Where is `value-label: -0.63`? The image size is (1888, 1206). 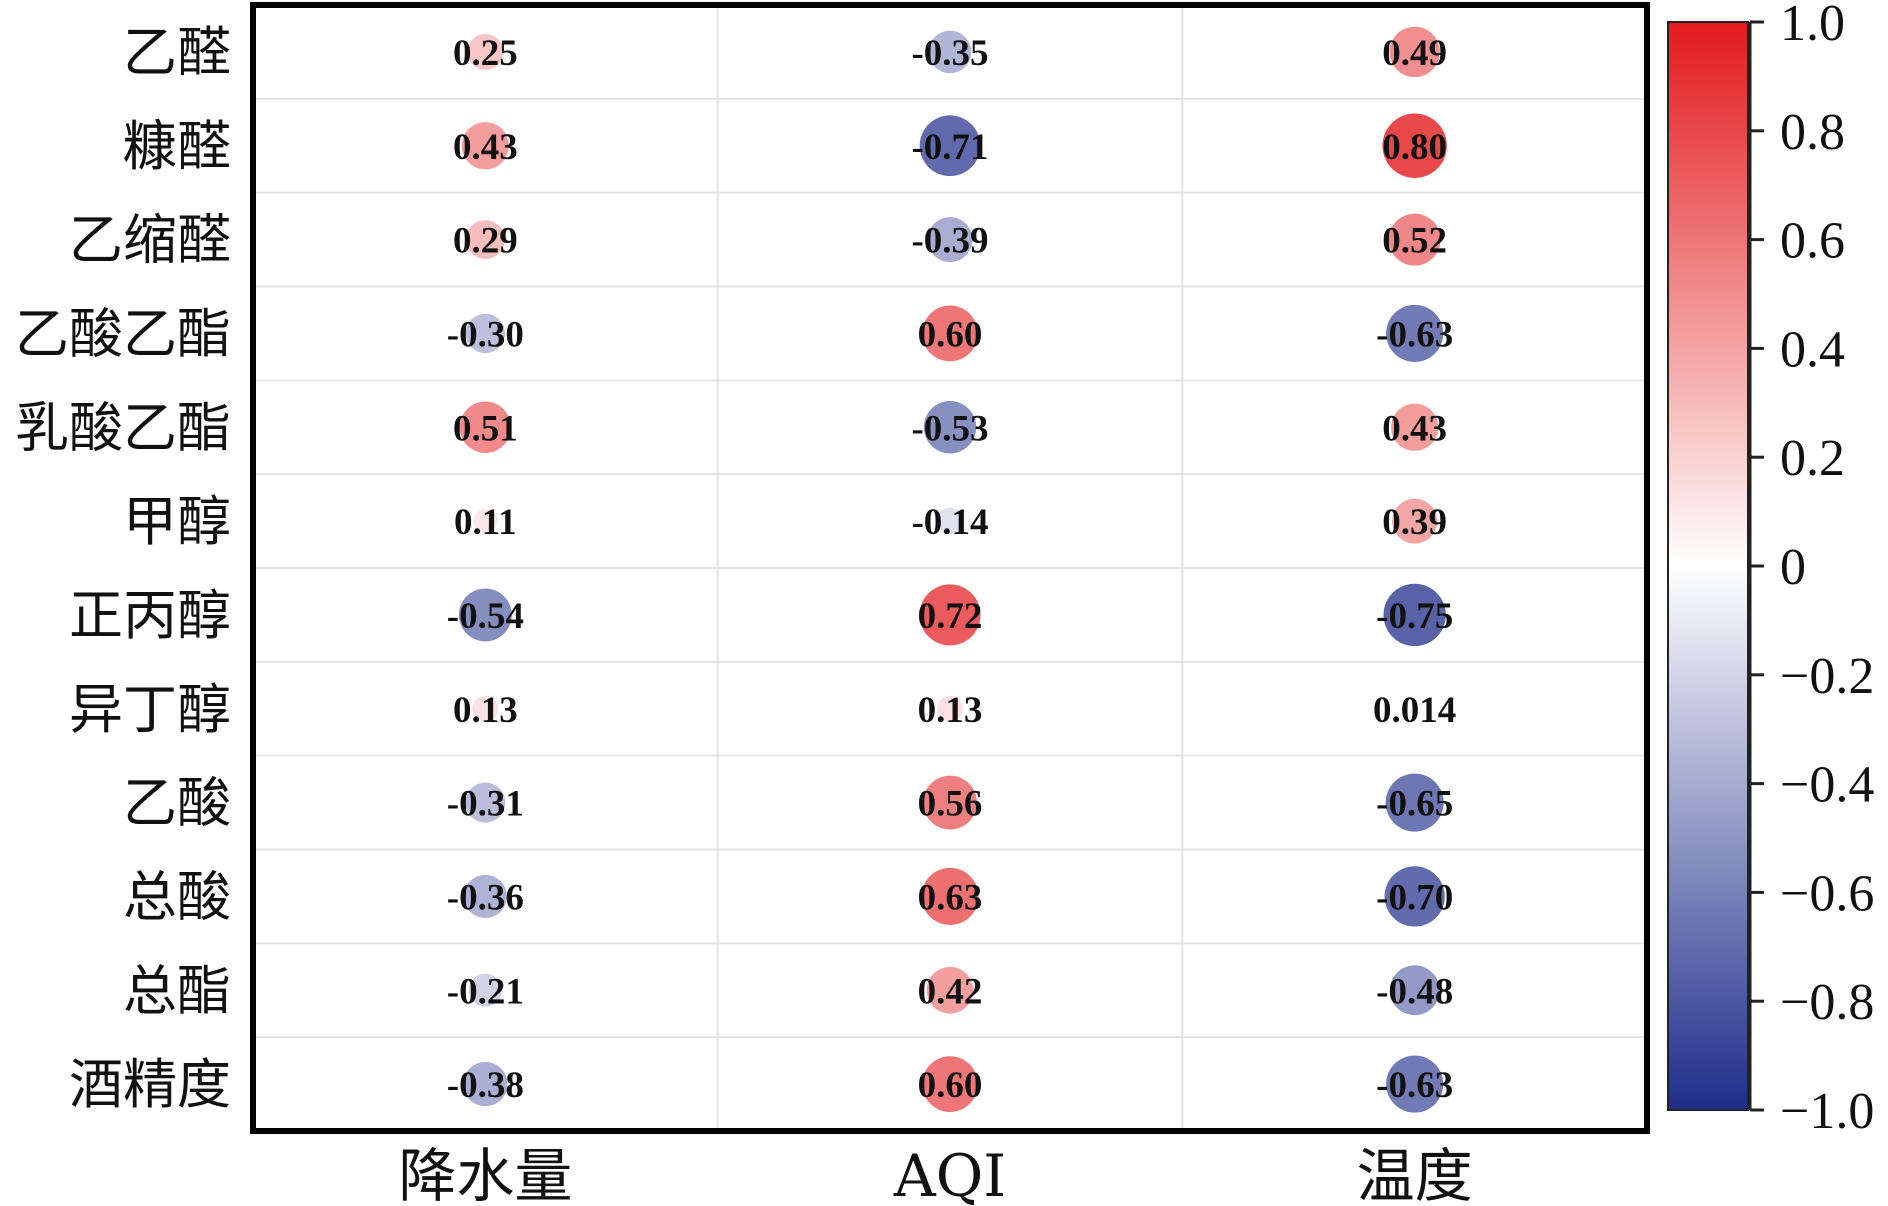 value-label: -0.63 is located at coordinates (1414, 1085).